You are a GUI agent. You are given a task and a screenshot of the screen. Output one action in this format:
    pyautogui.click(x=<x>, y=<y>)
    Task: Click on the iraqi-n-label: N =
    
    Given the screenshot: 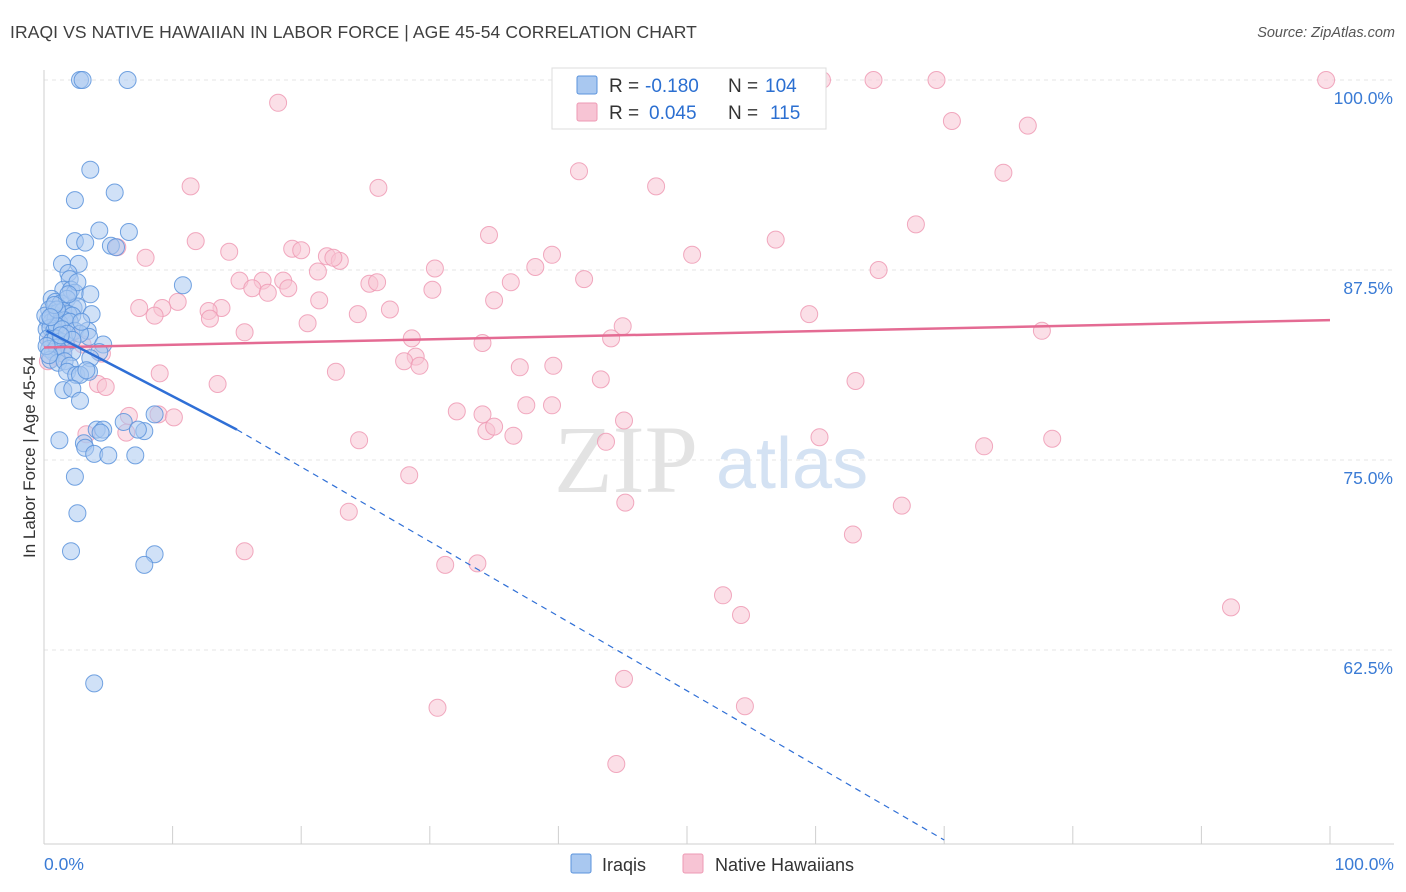 What is the action you would take?
    pyautogui.click(x=743, y=86)
    